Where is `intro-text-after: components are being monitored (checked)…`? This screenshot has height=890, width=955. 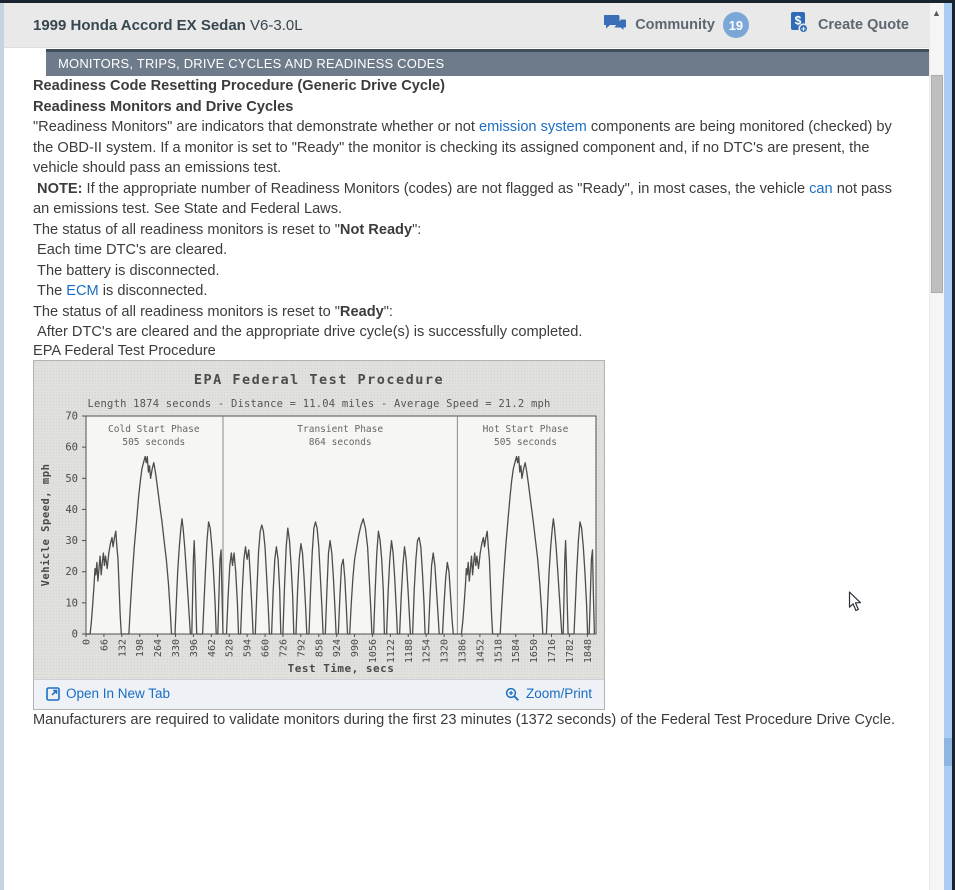
intro-text-after: components are being monitored (checked)… is located at coordinates (462, 147).